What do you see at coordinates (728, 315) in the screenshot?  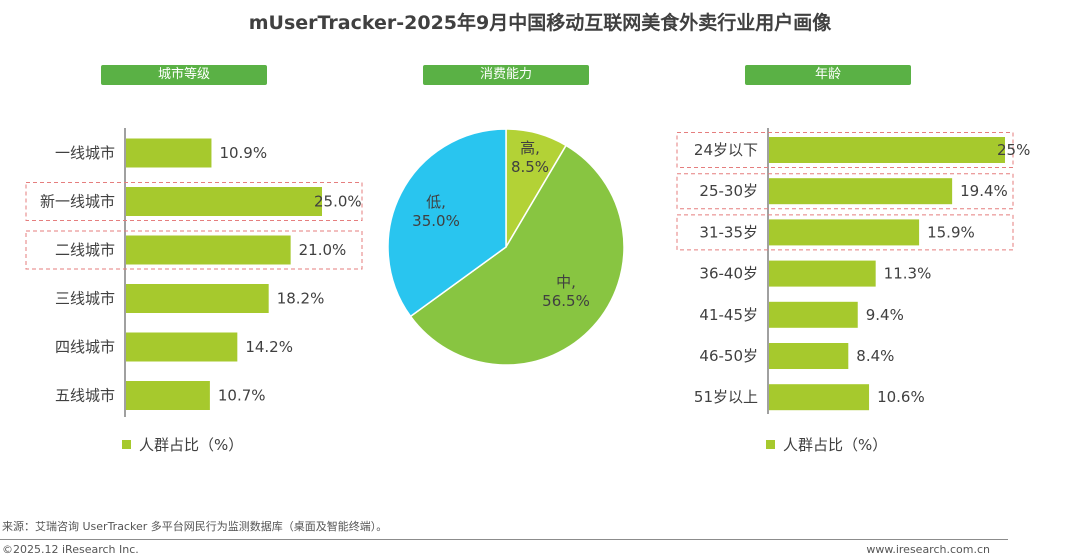 I see `category-label: 41-45岁` at bounding box center [728, 315].